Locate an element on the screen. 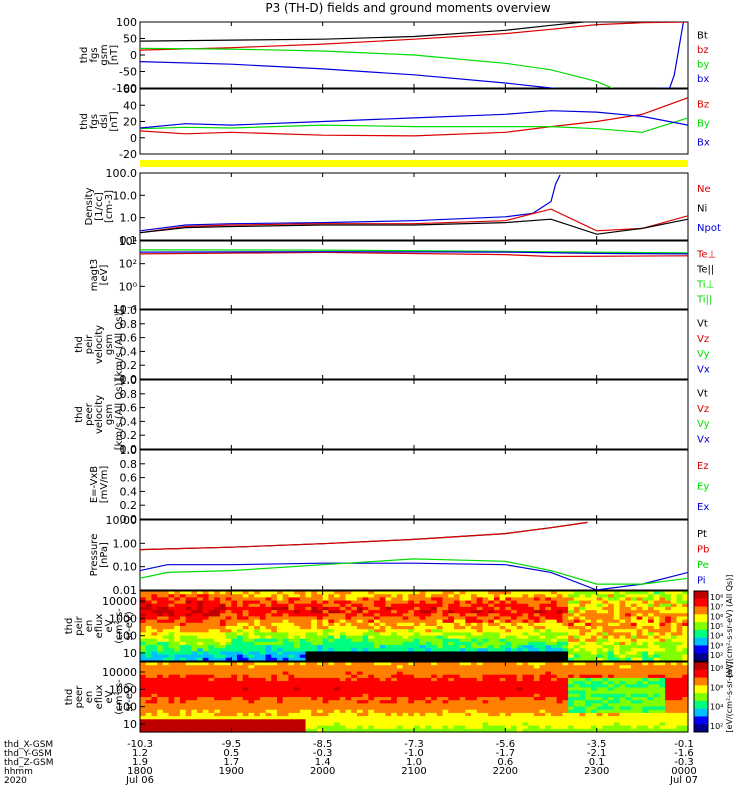  y-tick-label: 1000 is located at coordinates (123, 689).